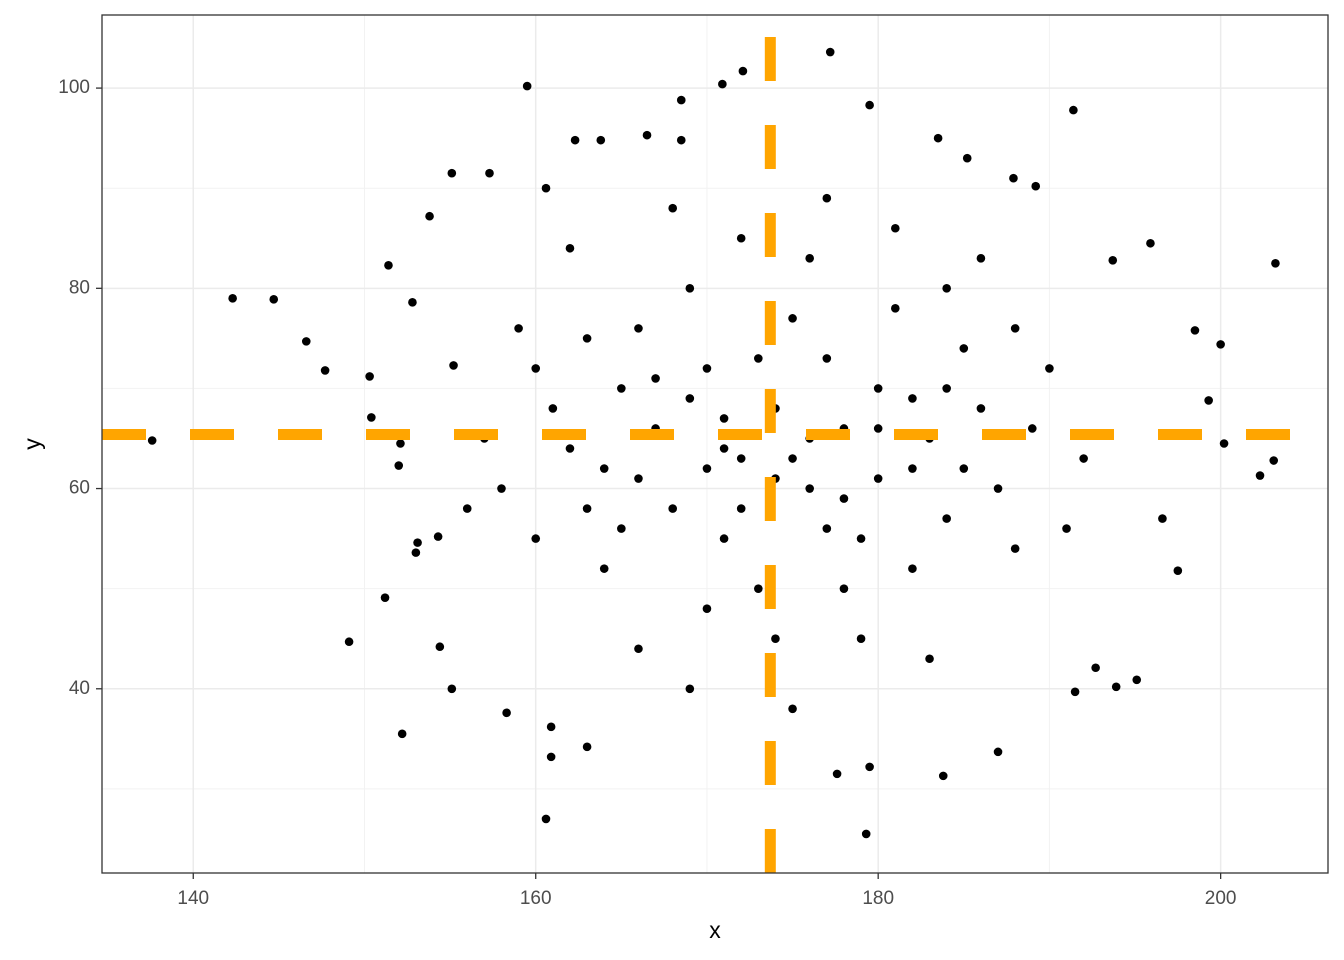  I want to click on x-tick-label: 140, so click(193, 898).